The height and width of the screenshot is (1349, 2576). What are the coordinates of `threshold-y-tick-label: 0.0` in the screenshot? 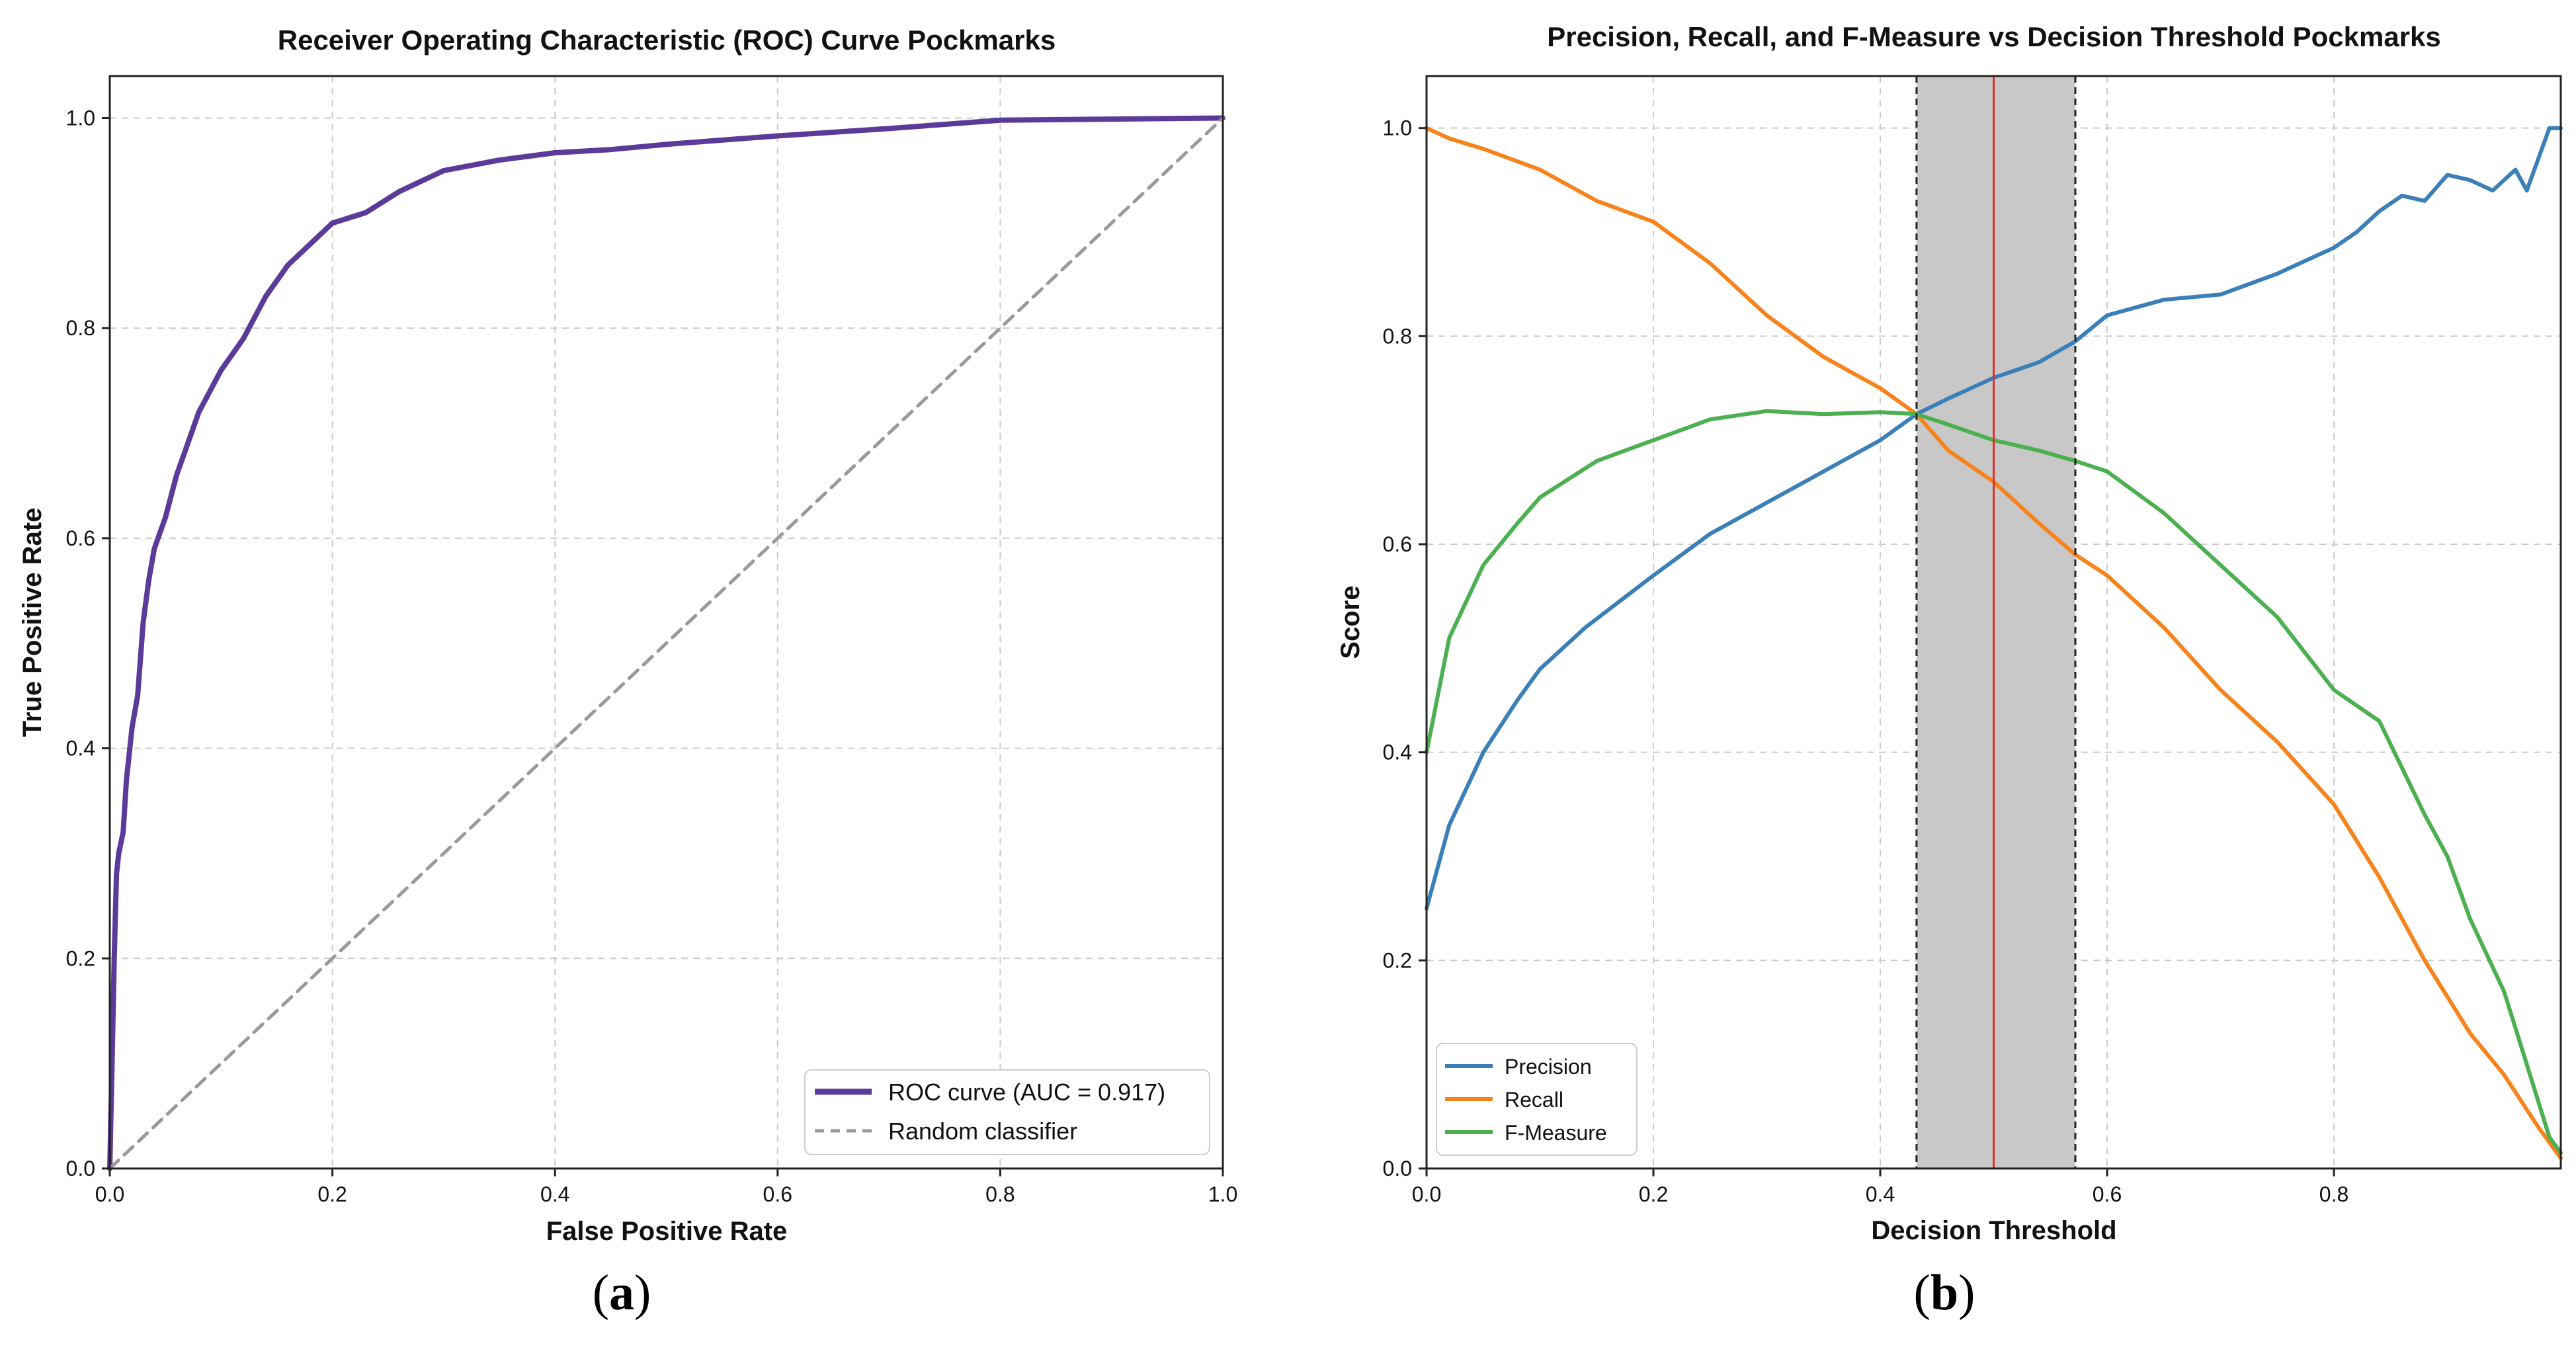 It's located at (1397, 1168).